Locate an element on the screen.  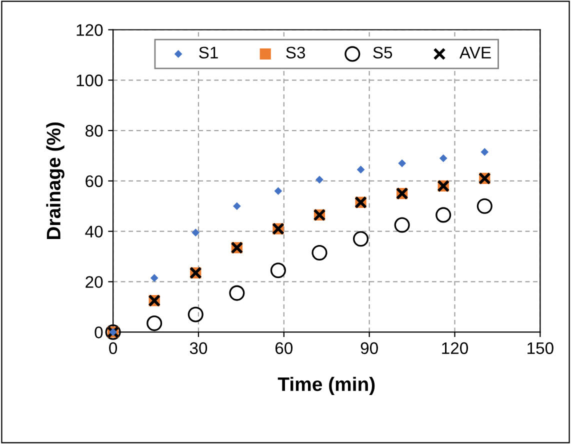
y-tick-label: 120 is located at coordinates (89, 30).